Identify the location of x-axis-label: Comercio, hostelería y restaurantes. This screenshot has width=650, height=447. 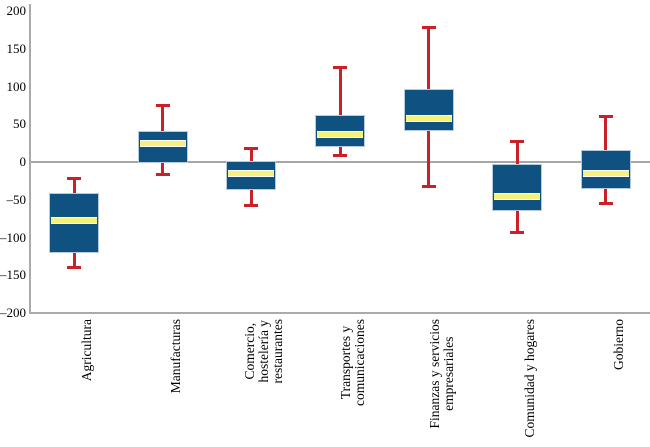
(264, 351).